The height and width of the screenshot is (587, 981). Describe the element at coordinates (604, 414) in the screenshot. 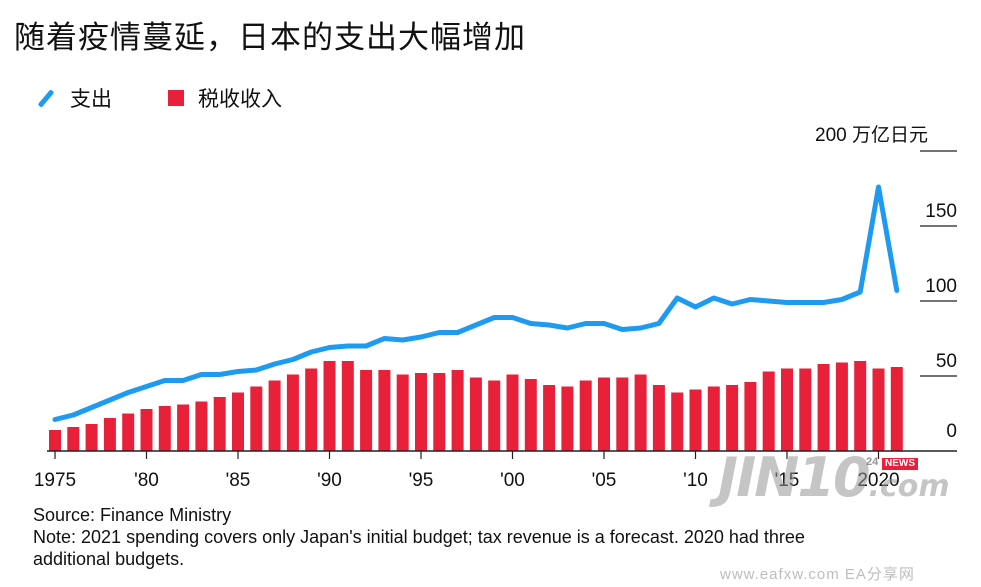

I see `bar-2005` at that location.